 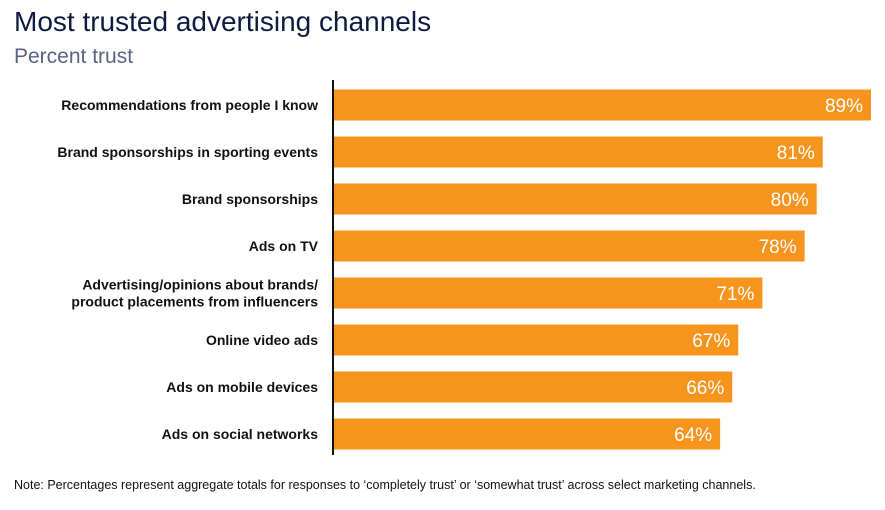 I want to click on data-label: 78%, so click(x=778, y=247).